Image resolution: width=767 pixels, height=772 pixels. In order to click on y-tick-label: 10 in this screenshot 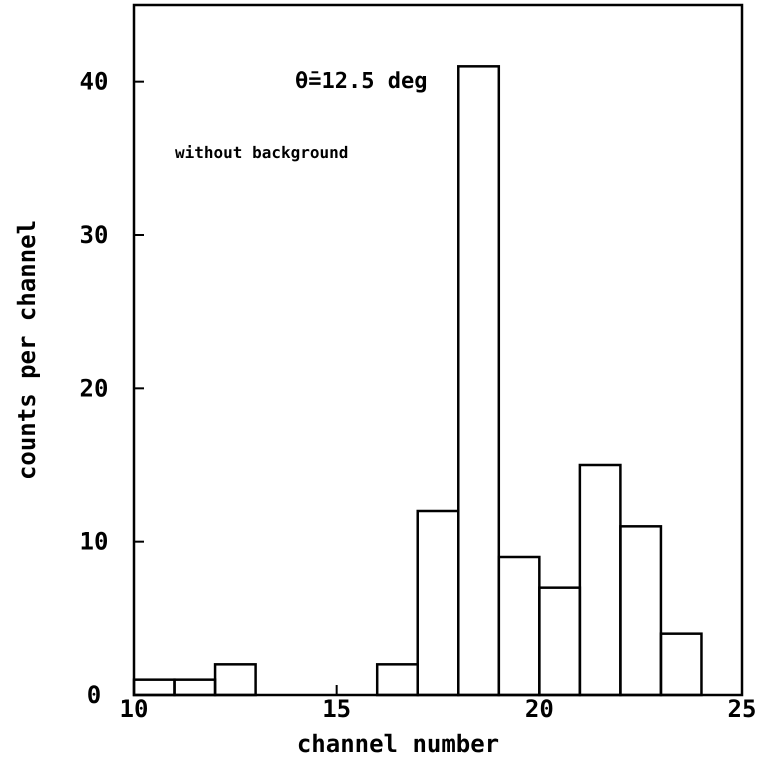, I will do `click(94, 542)`.